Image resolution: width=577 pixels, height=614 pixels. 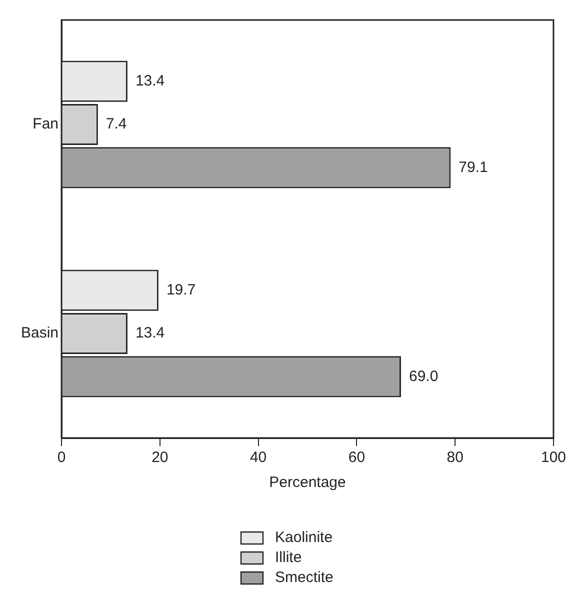 I want to click on x-tick-label: 40, so click(x=258, y=457).